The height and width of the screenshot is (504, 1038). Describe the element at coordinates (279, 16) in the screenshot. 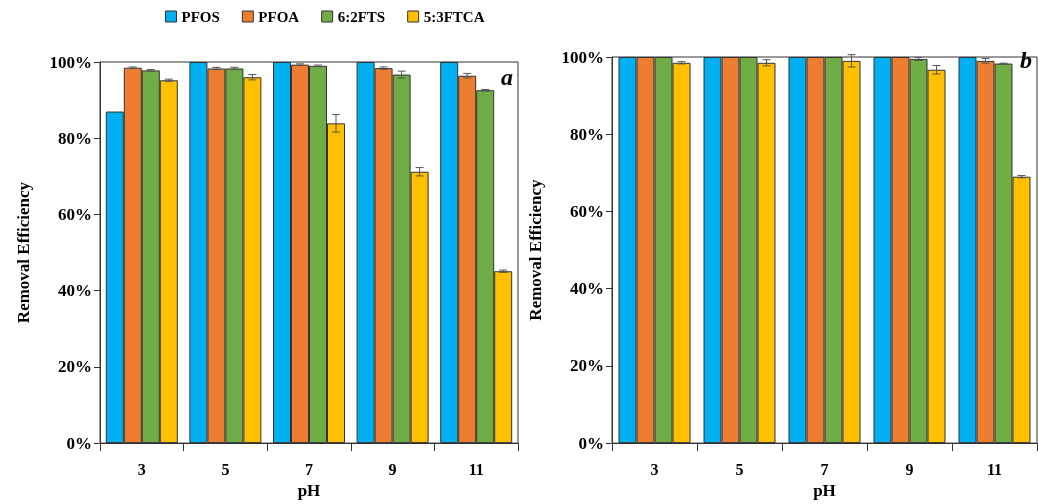

I see `legend-label: PFOA` at that location.